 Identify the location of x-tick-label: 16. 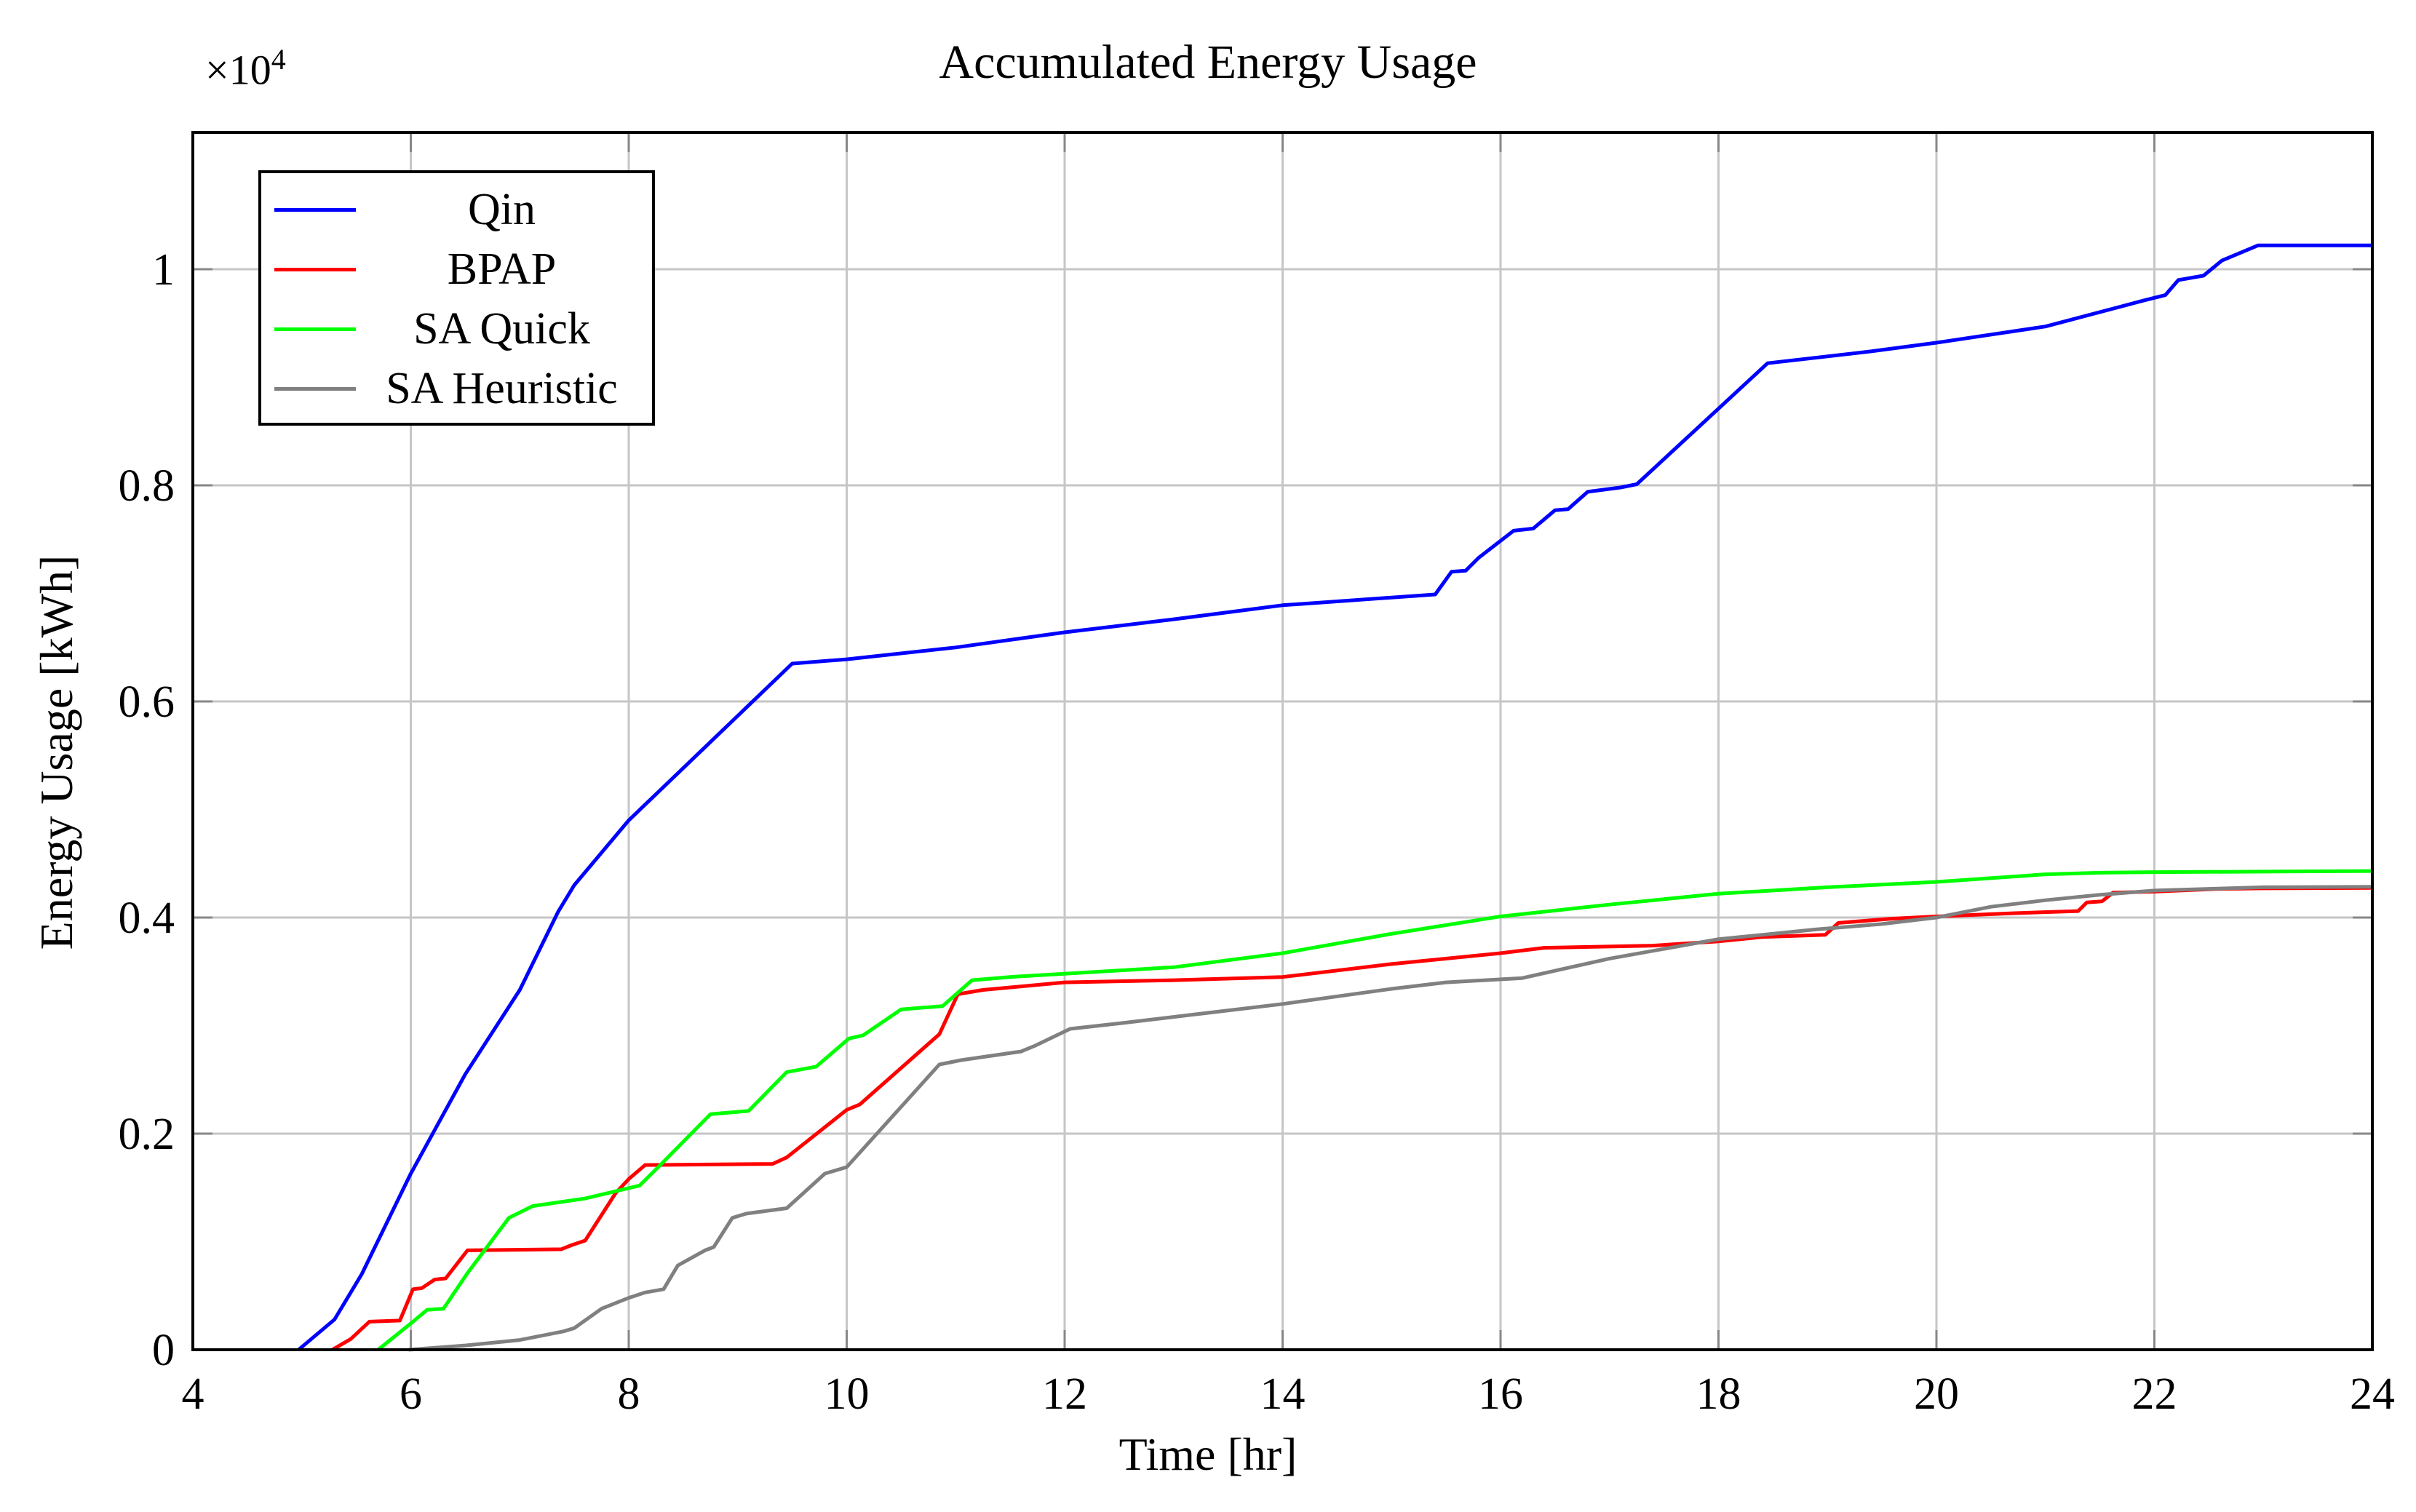
(1500, 1394).